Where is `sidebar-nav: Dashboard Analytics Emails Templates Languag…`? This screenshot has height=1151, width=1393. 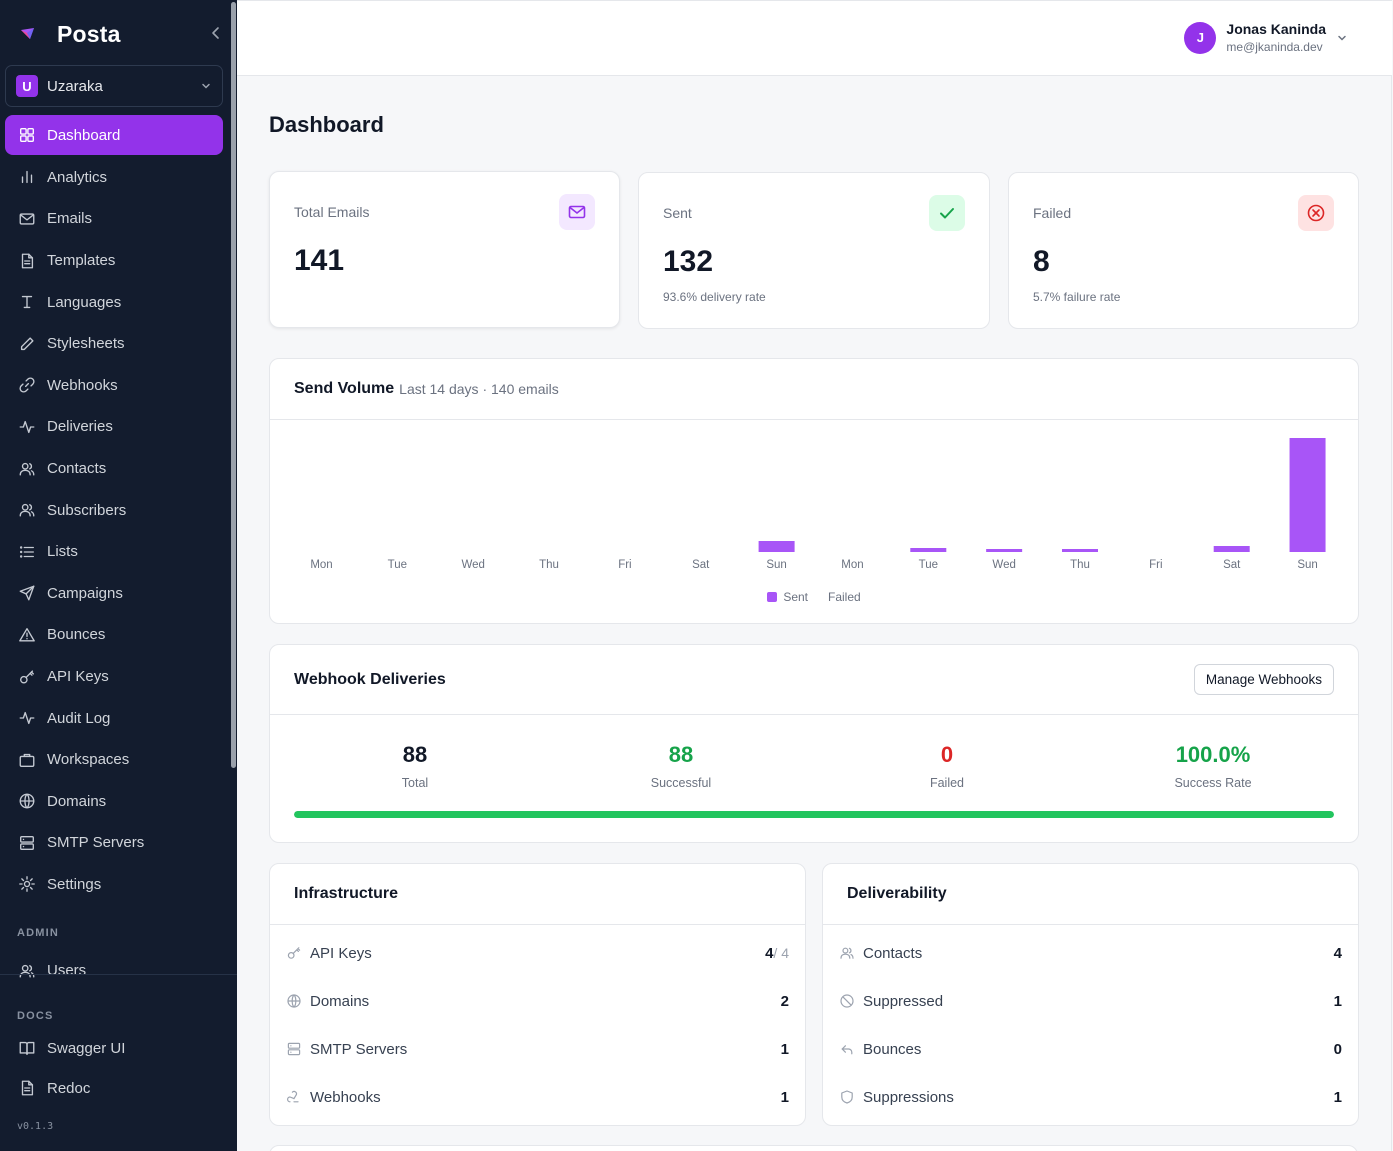
sidebar-nav: Dashboard Analytics Emails Templates Languag… is located at coordinates (114, 510).